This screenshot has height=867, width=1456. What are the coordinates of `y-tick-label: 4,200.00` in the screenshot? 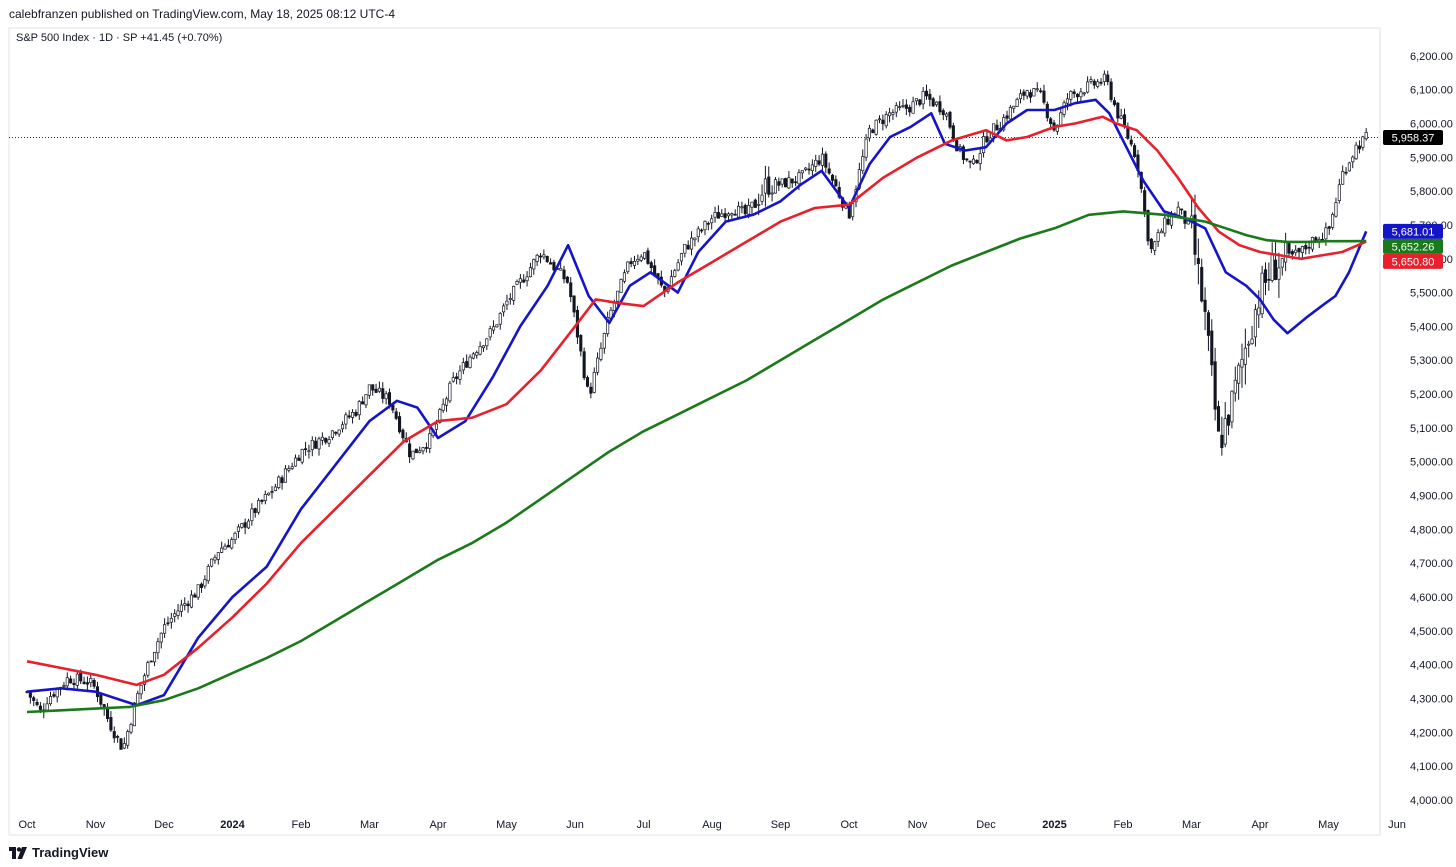 It's located at (1431, 733).